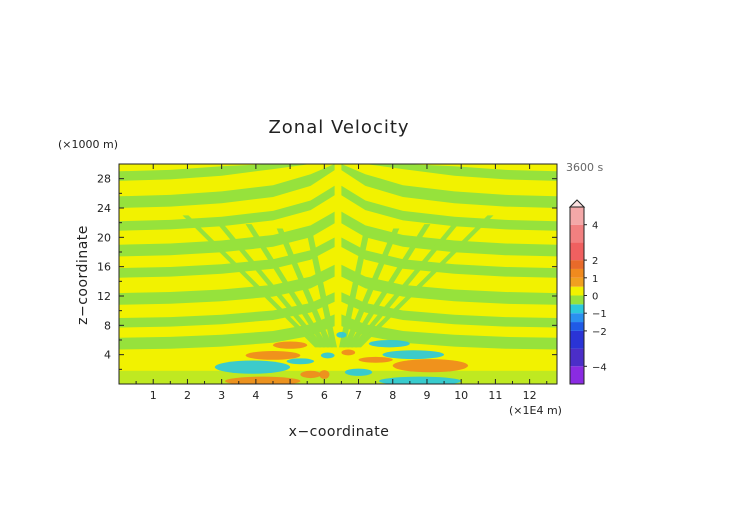 This screenshot has height=532, width=752. What do you see at coordinates (584, 167) in the screenshot?
I see `time-label: 3600 s` at bounding box center [584, 167].